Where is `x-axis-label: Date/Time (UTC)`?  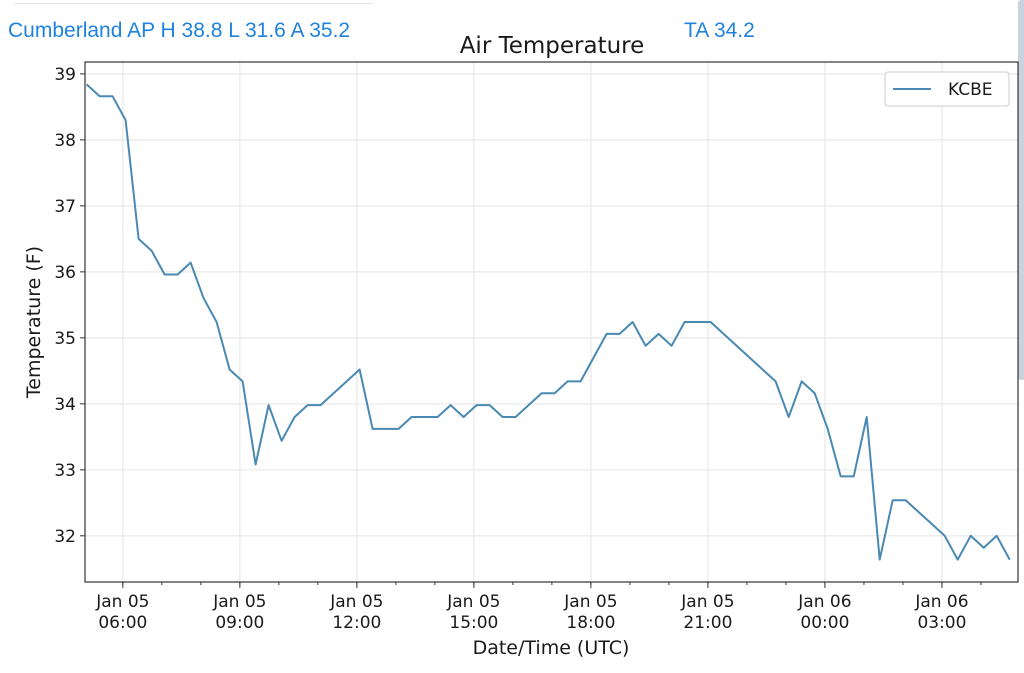 x-axis-label: Date/Time (UTC) is located at coordinates (551, 648).